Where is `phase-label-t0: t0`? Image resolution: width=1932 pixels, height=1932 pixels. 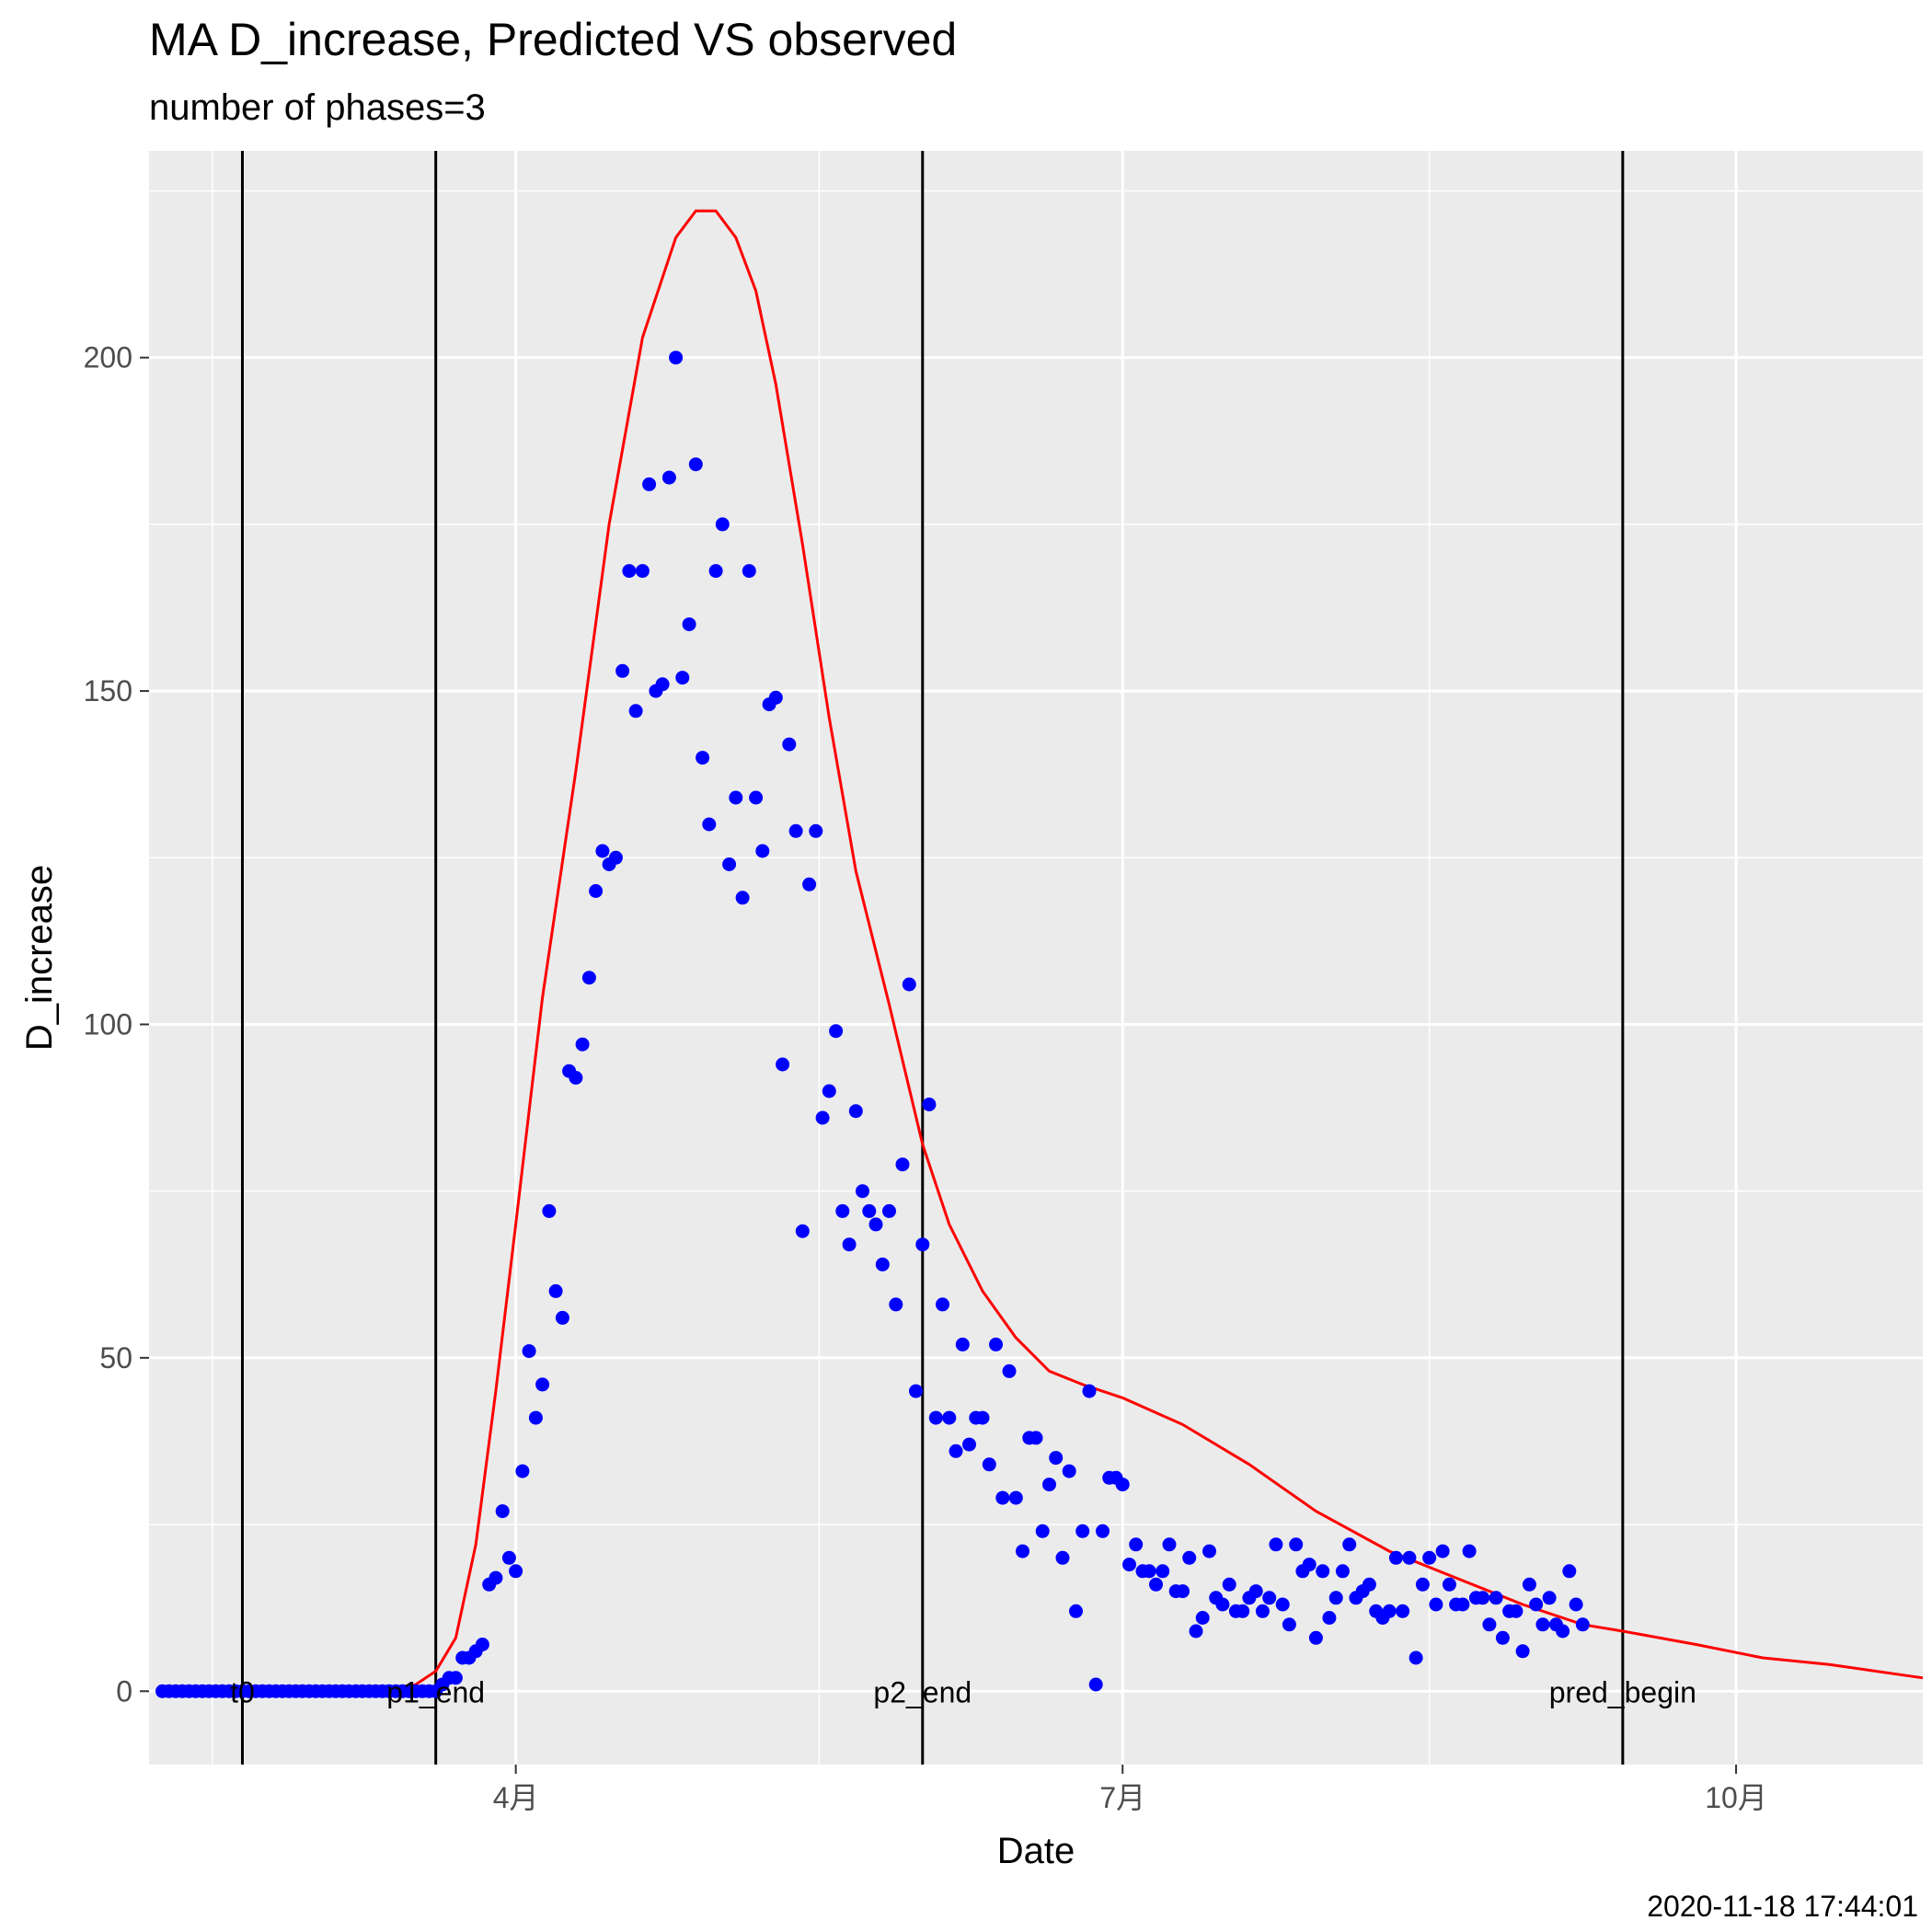 phase-label-t0: t0 is located at coordinates (242, 1691).